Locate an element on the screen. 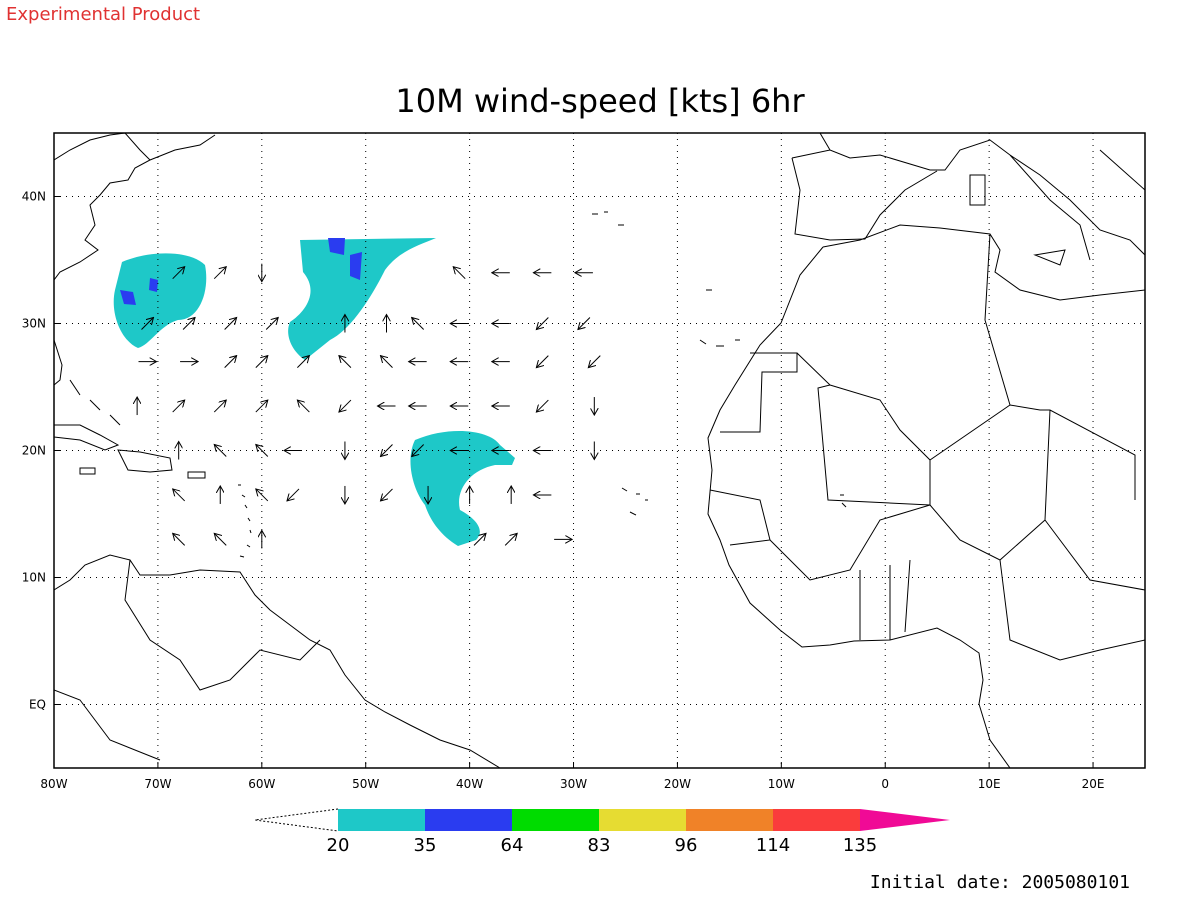 The height and width of the screenshot is (900, 1200). footer: Initial date: 2005080101 is located at coordinates (1000, 882).